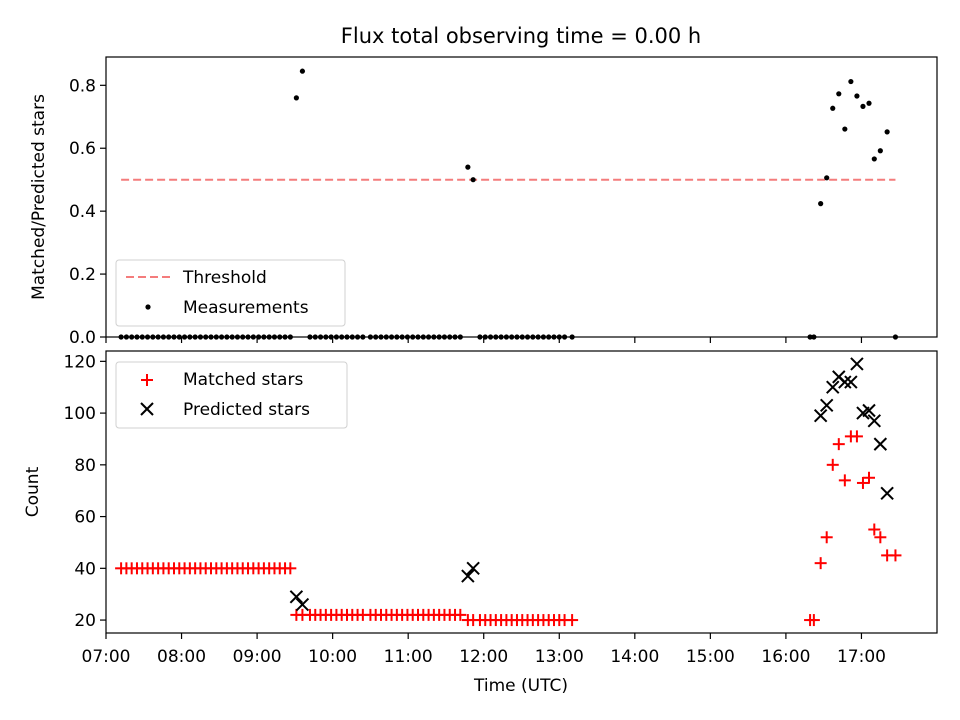 The image size is (960, 720). I want to click on count-legend: Matched stars Predicted stars, so click(231, 395).